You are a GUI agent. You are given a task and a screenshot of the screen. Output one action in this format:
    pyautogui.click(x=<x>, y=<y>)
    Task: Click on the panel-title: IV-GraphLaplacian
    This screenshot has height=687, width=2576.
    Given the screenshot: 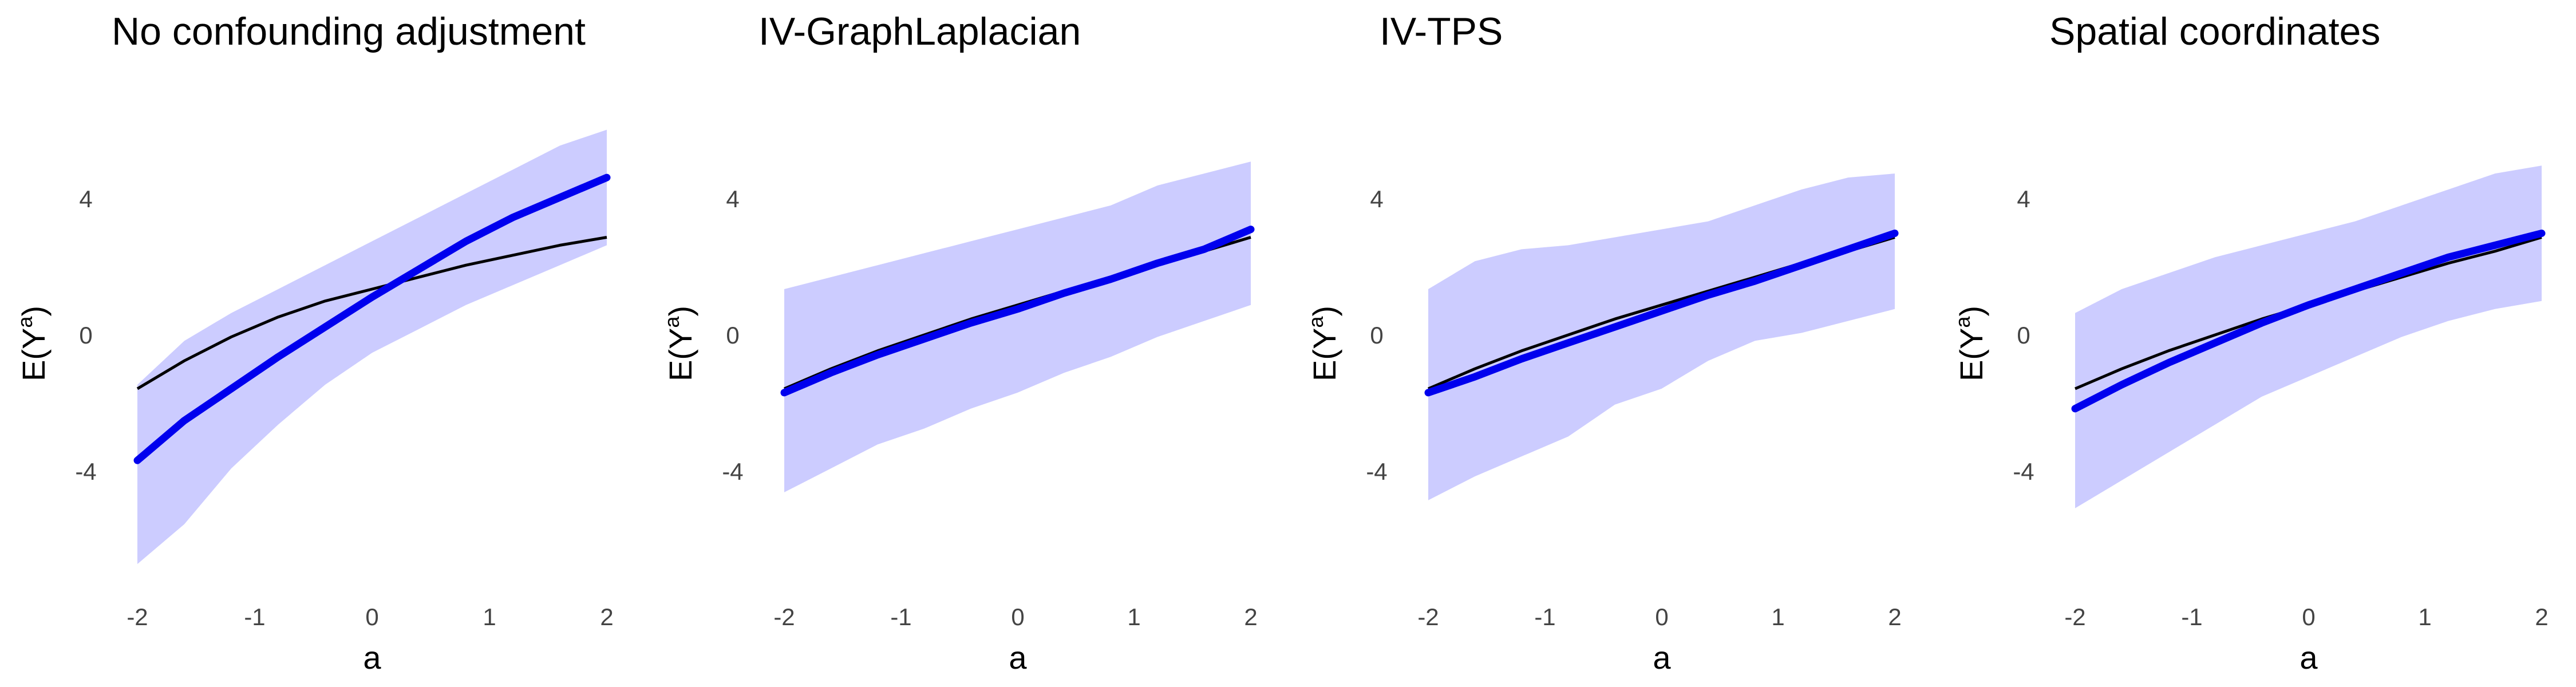 What is the action you would take?
    pyautogui.click(x=919, y=31)
    